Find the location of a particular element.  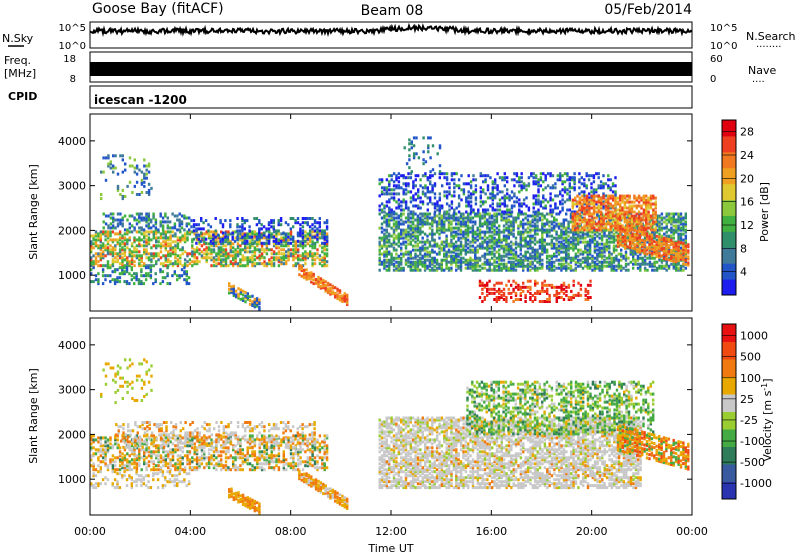

noise-tick-right-bottom: 10^0 is located at coordinates (723, 46).